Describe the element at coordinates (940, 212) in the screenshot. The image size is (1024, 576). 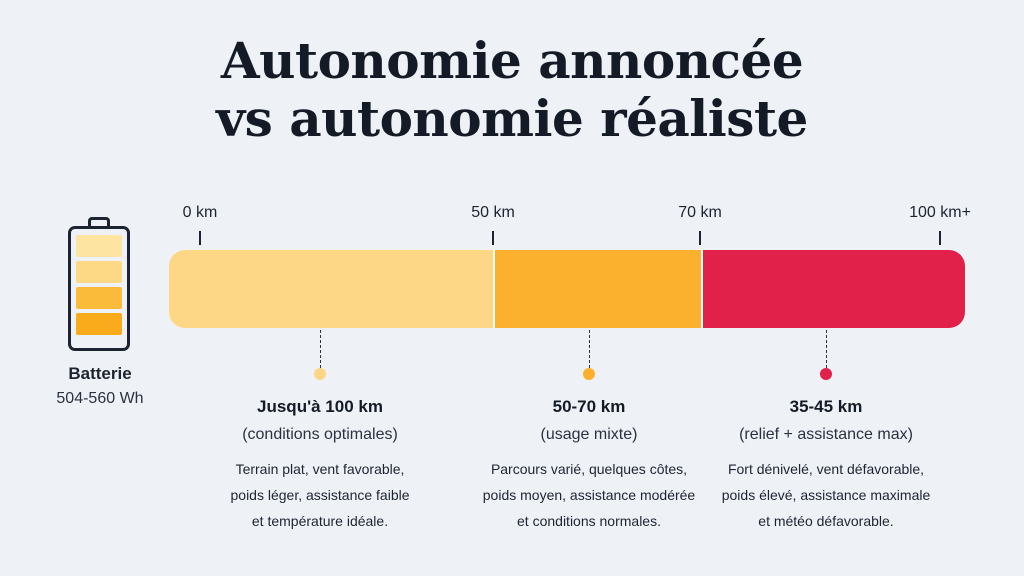
I see `tick-label-100: 100 km+` at that location.